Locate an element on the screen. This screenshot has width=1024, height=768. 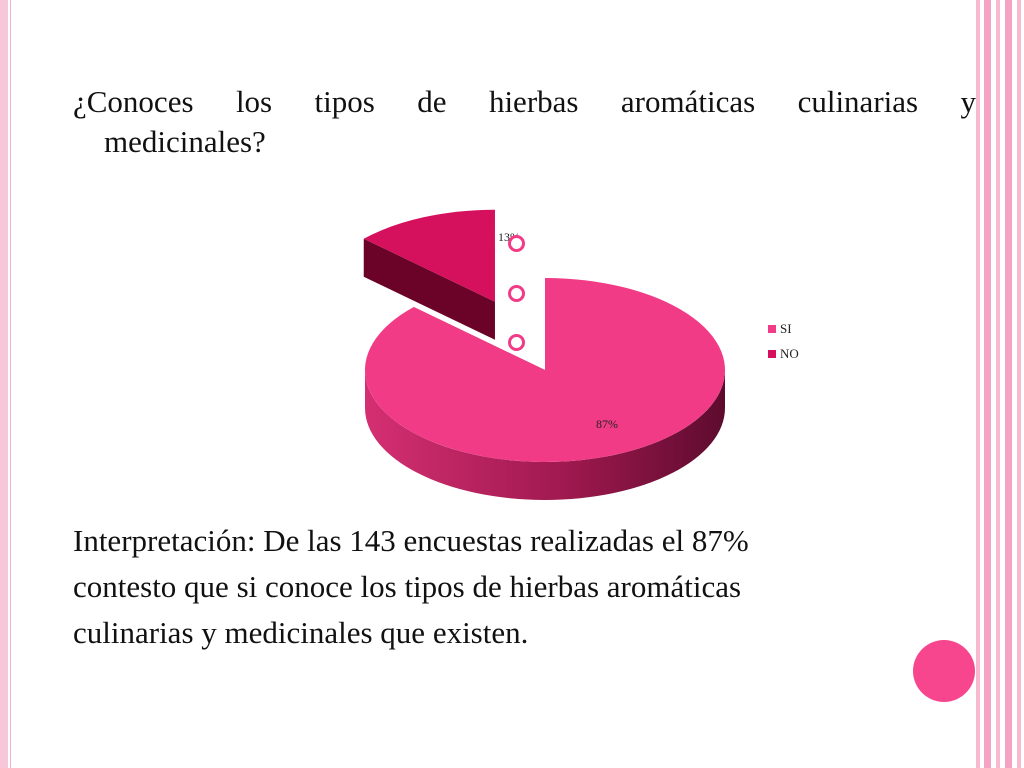
legend-label-si: SI is located at coordinates (786, 328).